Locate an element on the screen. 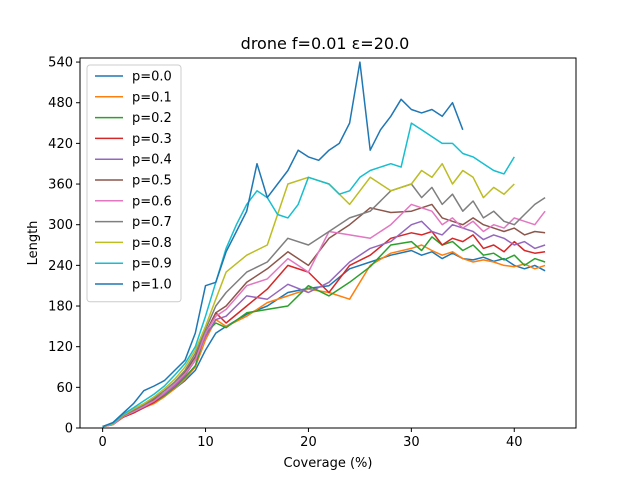  y-tick-label: 480 is located at coordinates (60, 103).